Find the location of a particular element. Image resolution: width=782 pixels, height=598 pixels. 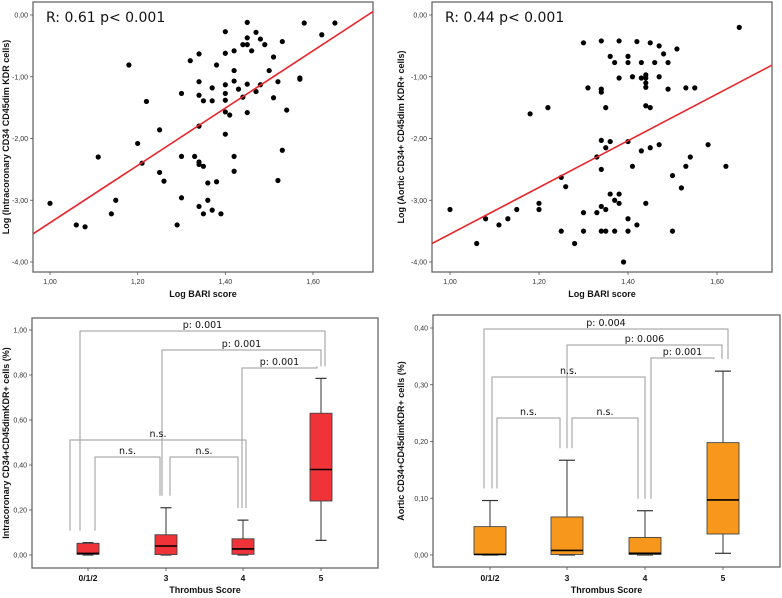

y-axis-label: Log (Aortic CD34+ CD45dim KDR+ cells) is located at coordinates (401, 136).